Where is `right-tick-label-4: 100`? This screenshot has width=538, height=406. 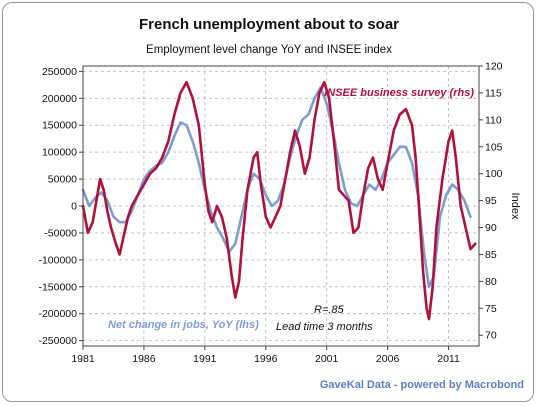 right-tick-label-4: 100 is located at coordinates (494, 174).